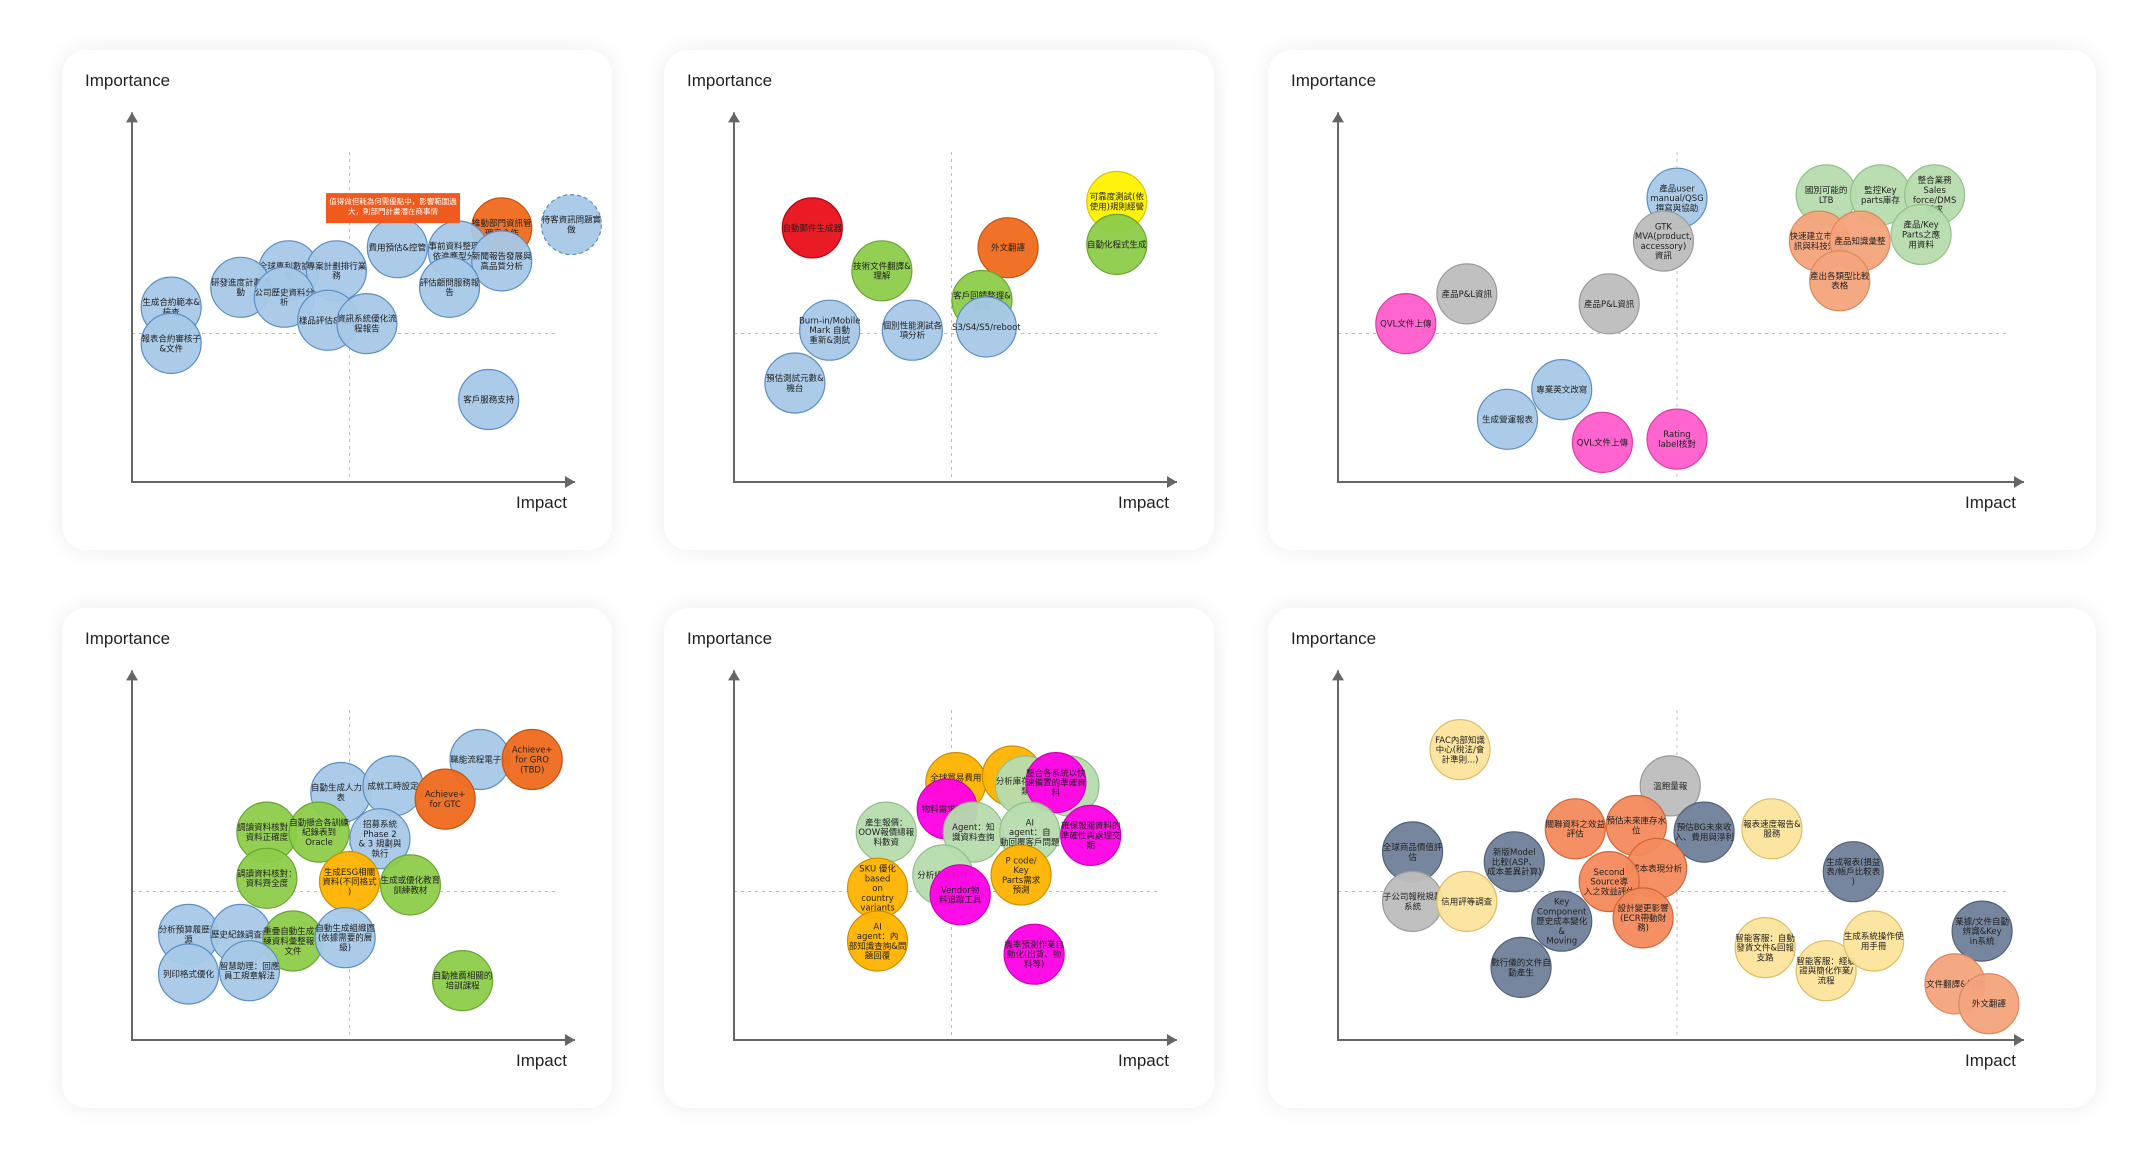 The image size is (2146, 1175). What do you see at coordinates (532, 759) in the screenshot?
I see `bubble: Achieve+ for GRO (TBD)` at bounding box center [532, 759].